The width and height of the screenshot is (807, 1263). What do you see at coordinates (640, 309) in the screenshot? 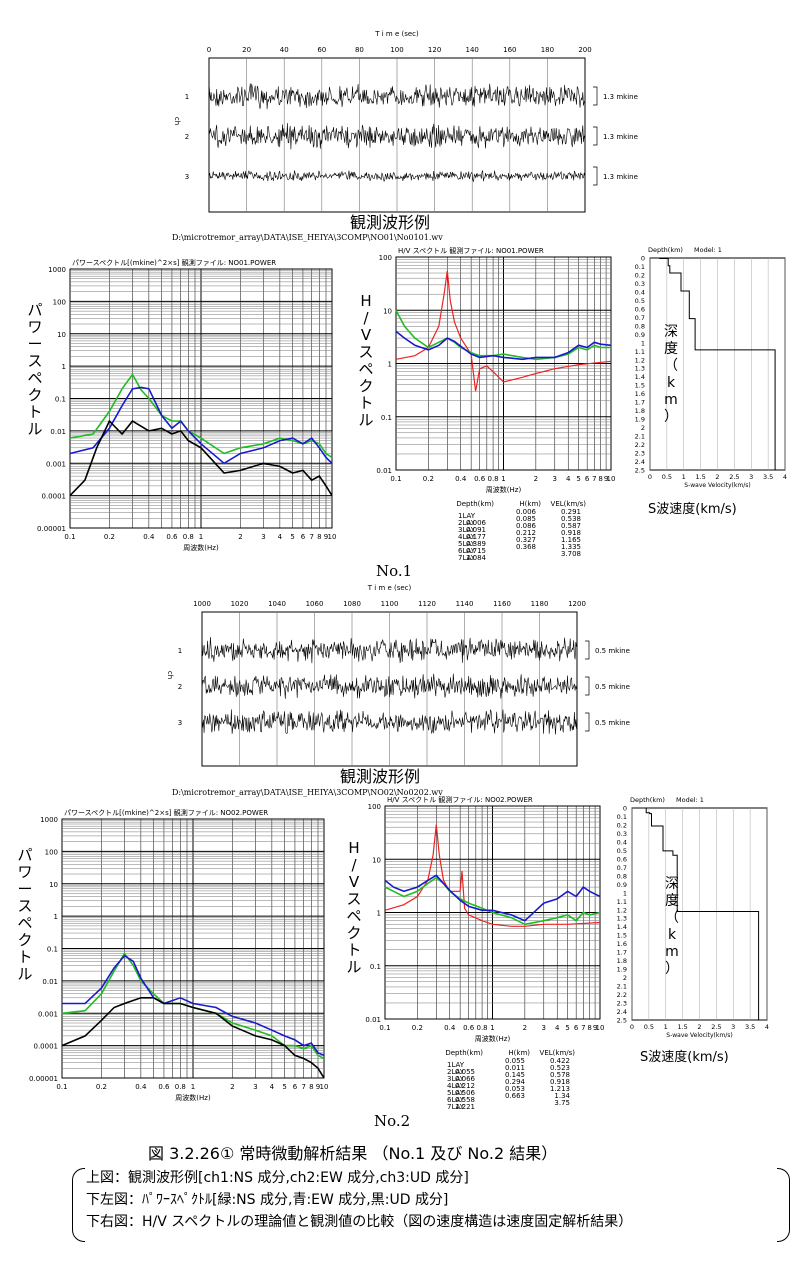
I see `depth-tick-label: 0.6` at bounding box center [640, 309].